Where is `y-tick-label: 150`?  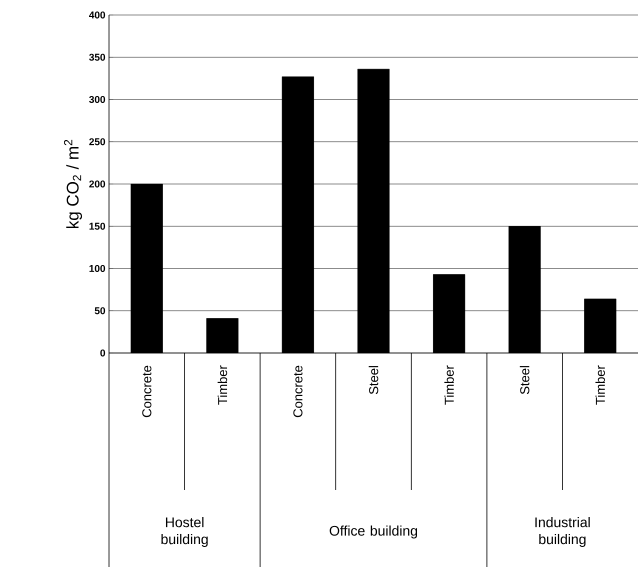 y-tick-label: 150 is located at coordinates (97, 226).